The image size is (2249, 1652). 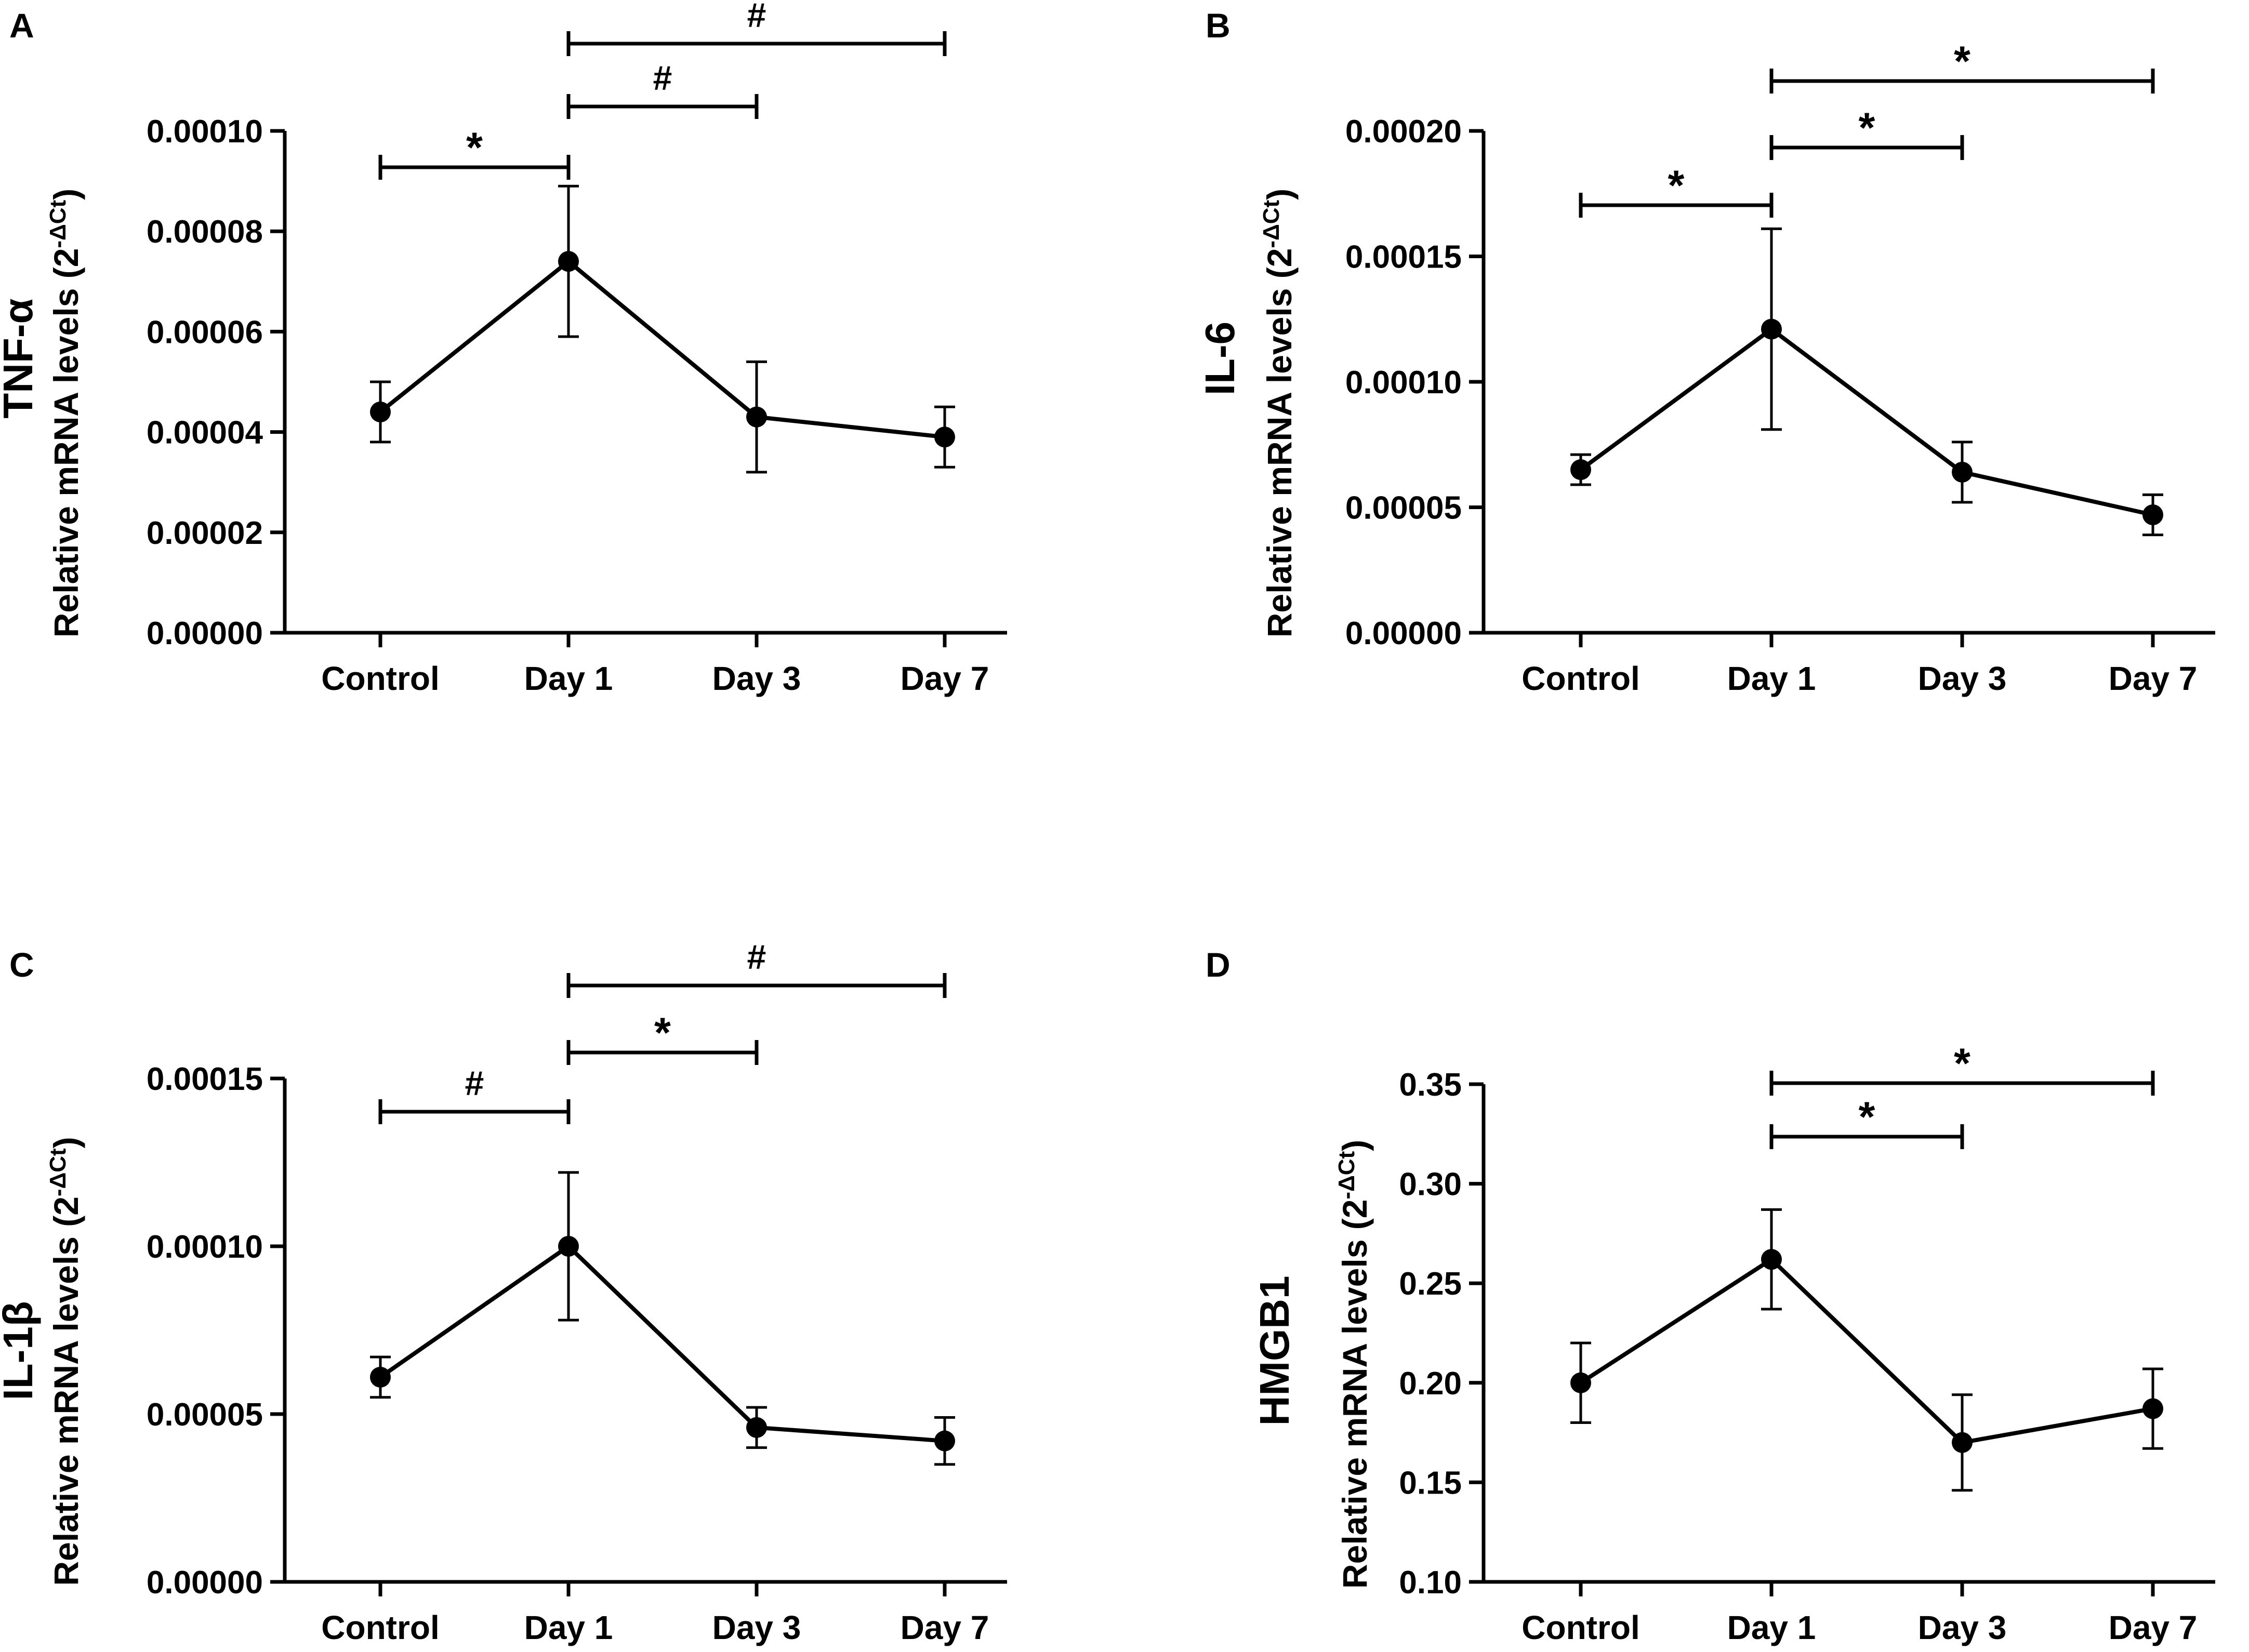 What do you see at coordinates (1274, 1351) in the screenshot?
I see `gene-label: HMGB1` at bounding box center [1274, 1351].